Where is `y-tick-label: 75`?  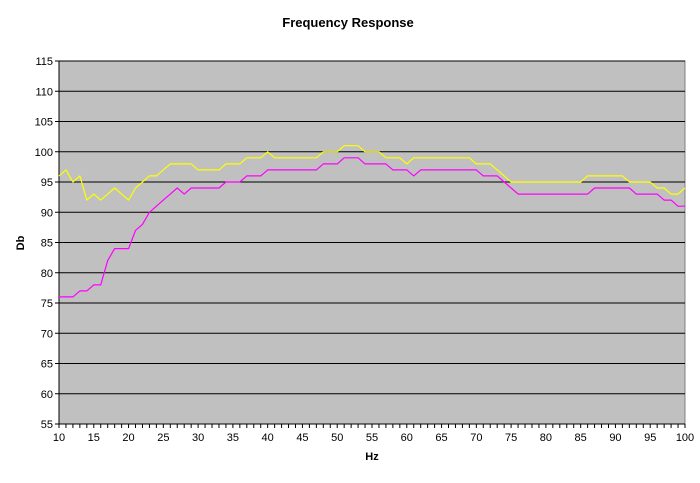 y-tick-label: 75 is located at coordinates (47, 304).